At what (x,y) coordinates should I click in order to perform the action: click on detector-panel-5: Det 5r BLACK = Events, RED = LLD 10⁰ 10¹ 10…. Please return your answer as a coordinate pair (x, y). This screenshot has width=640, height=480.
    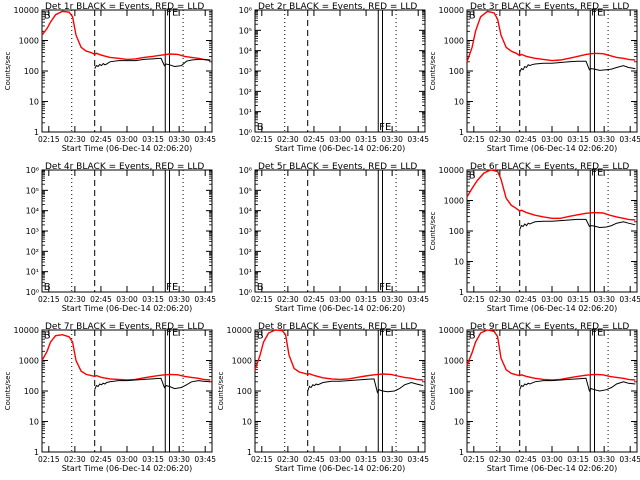
    Looking at the image, I should click on (334, 237).